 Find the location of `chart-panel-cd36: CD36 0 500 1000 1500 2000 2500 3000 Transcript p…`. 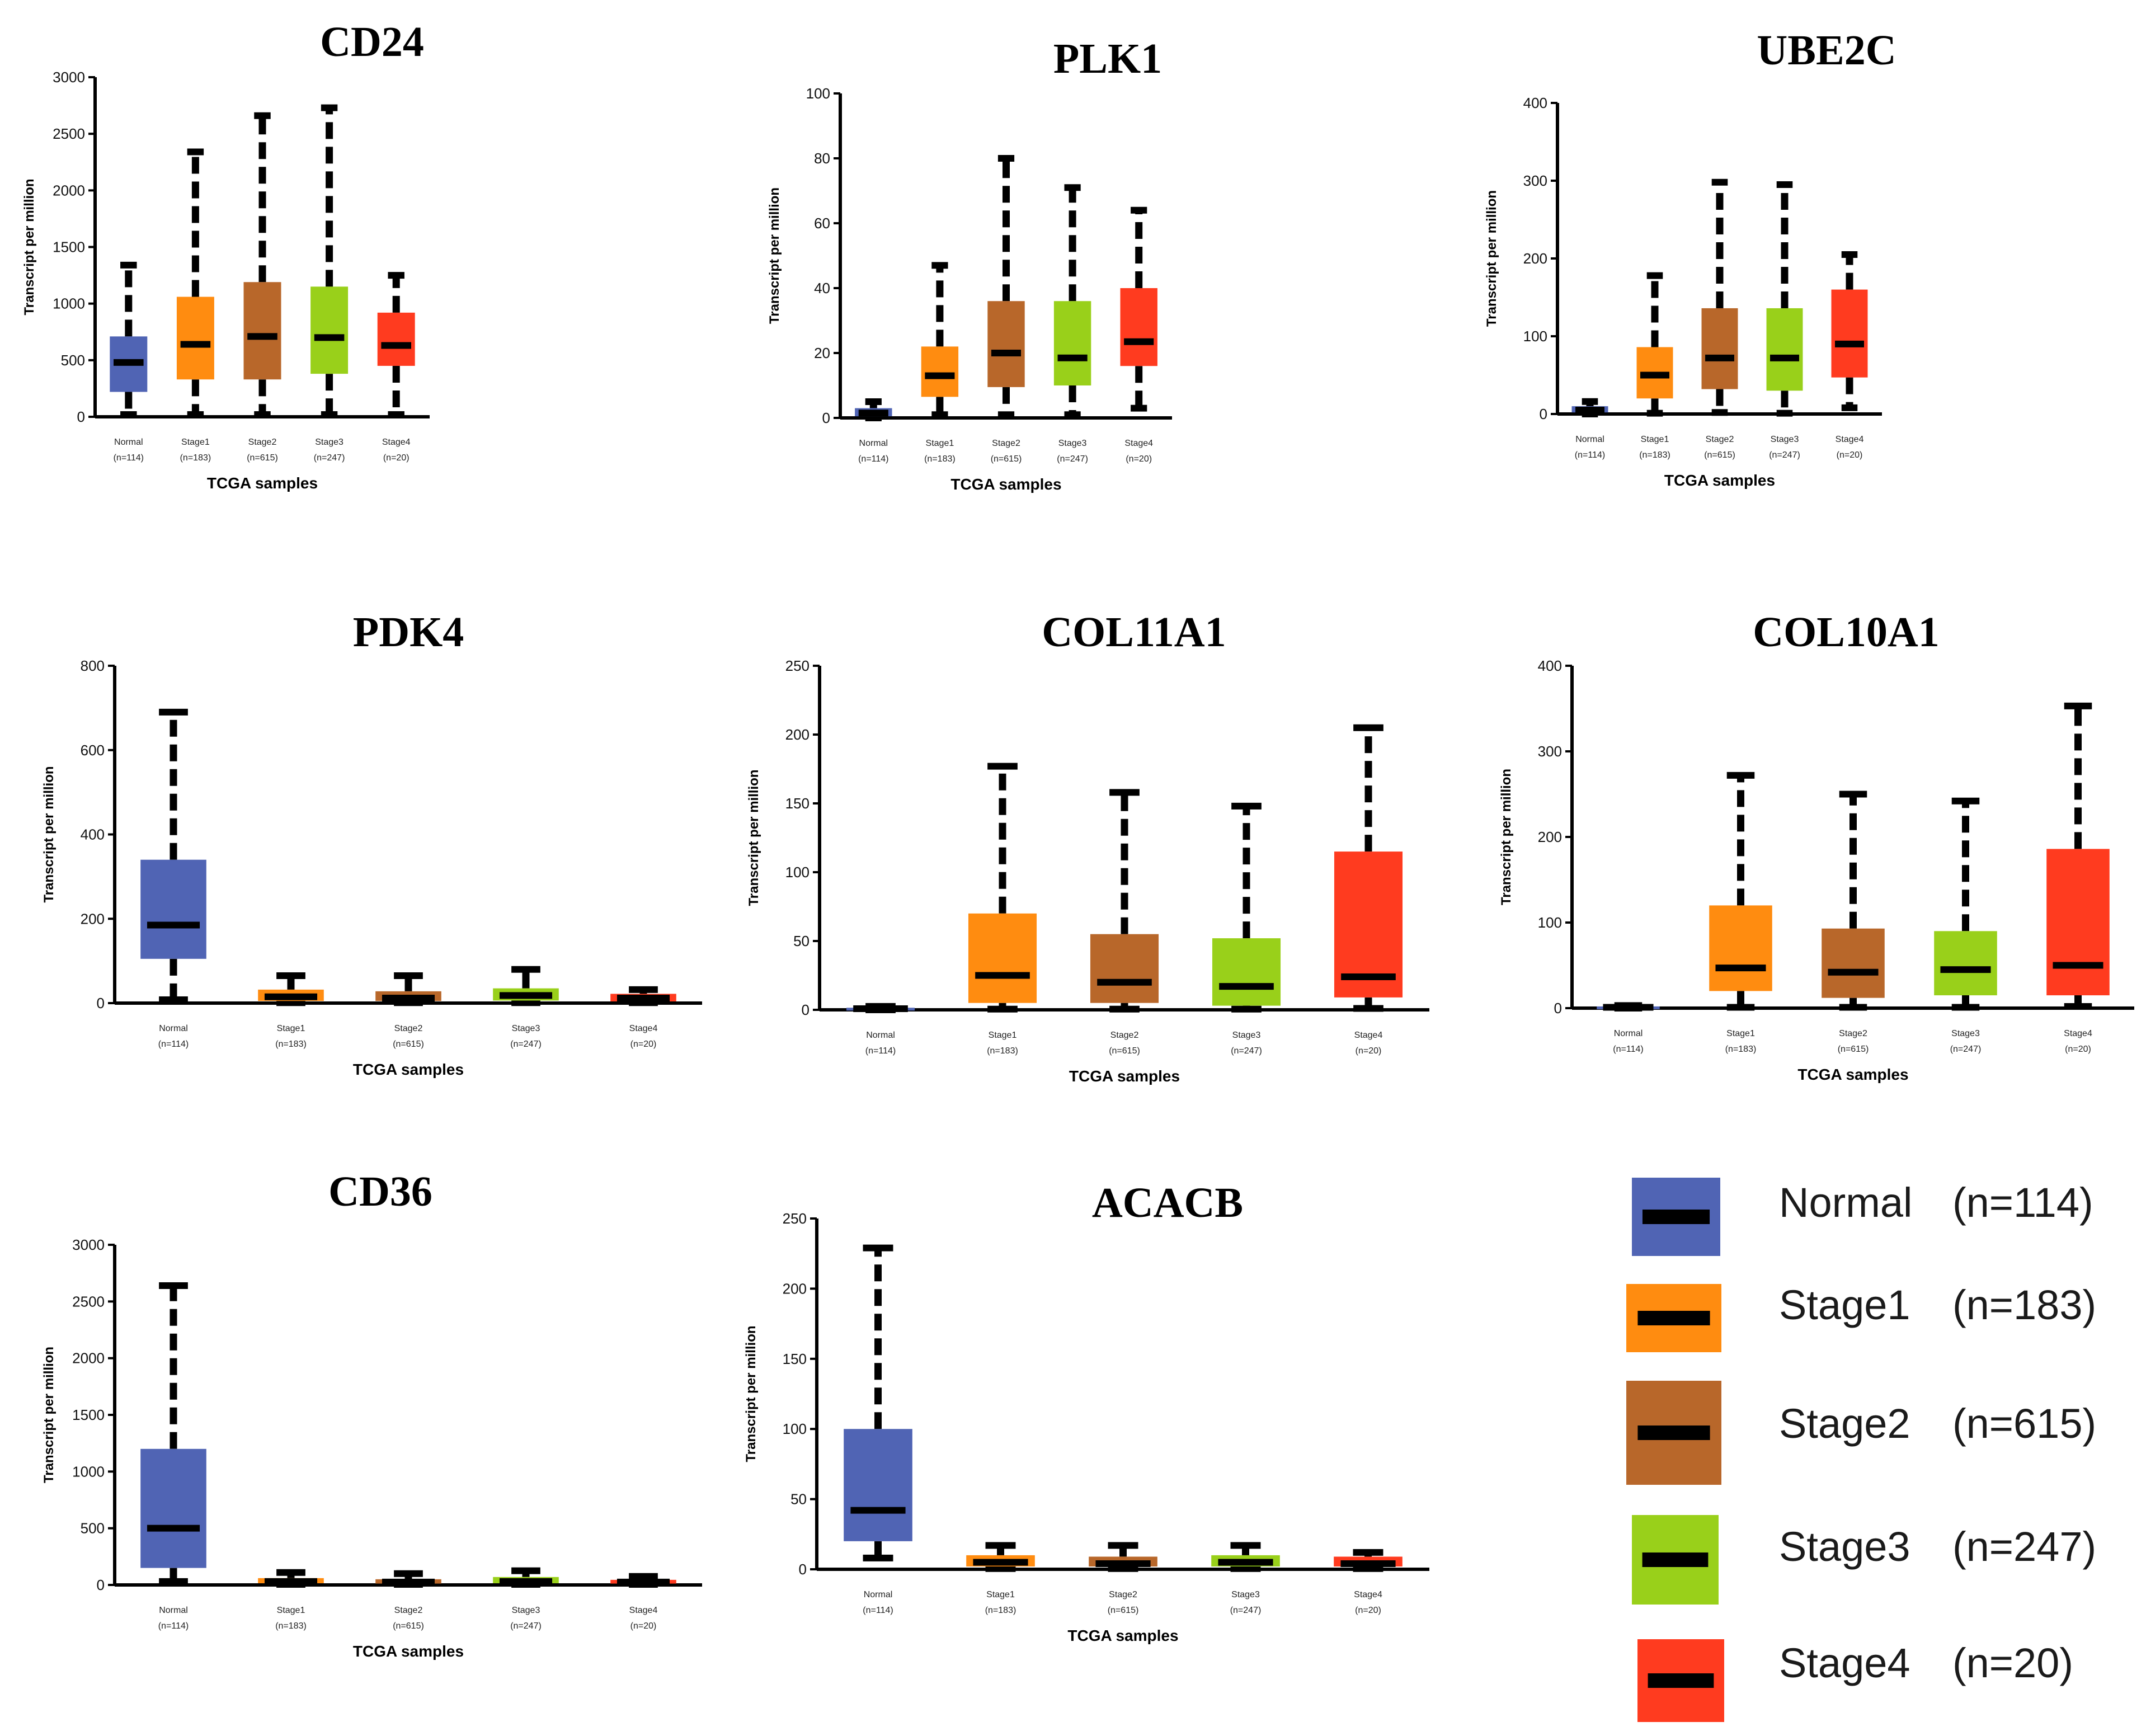

chart-panel-cd36: CD36 0 500 1000 1500 2000 2500 3000 Transcript p… is located at coordinates (372, 1414).